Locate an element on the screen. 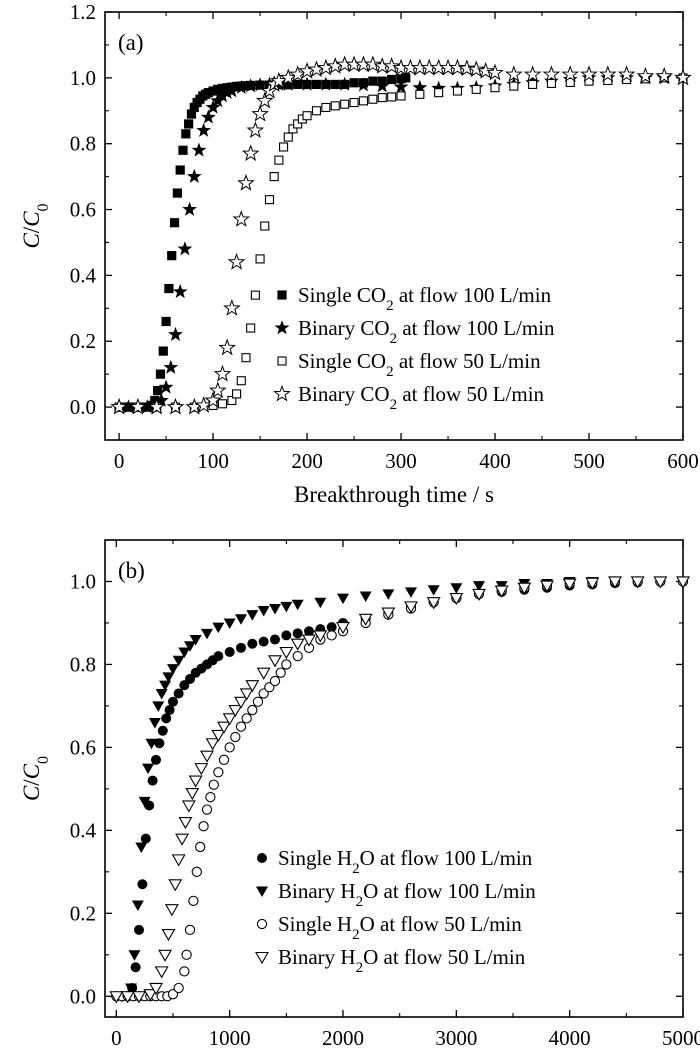 This screenshot has width=700, height=1060. x-tick-label: 3000 is located at coordinates (456, 1038).